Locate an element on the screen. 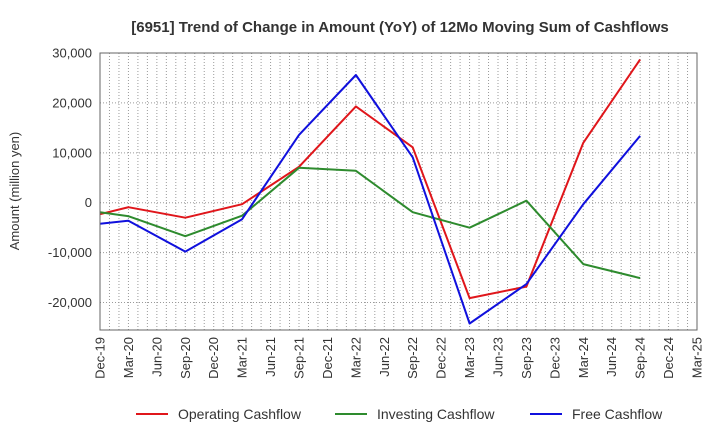 This screenshot has width=720, height=440. x-tick-label: Dec-24 is located at coordinates (668, 358).